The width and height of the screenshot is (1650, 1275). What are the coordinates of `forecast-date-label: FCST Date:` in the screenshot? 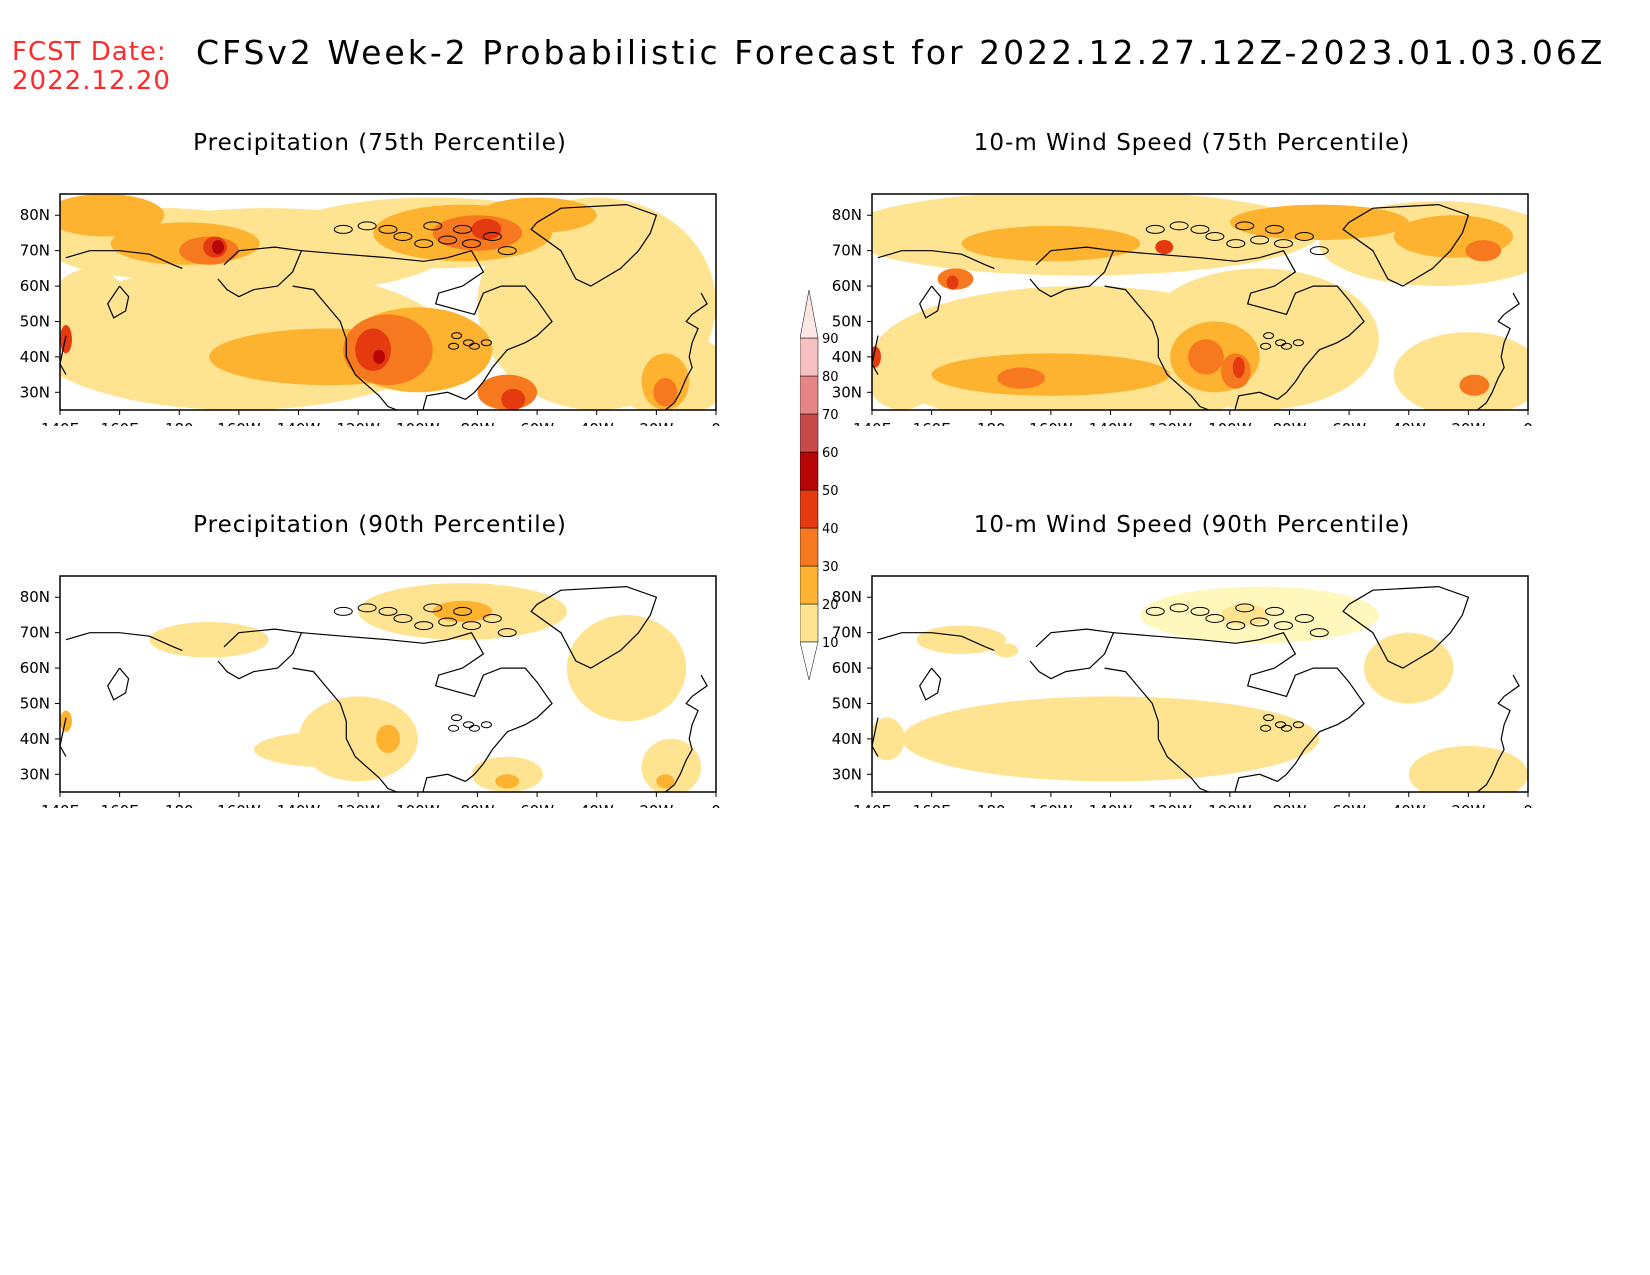 It's located at (89, 52).